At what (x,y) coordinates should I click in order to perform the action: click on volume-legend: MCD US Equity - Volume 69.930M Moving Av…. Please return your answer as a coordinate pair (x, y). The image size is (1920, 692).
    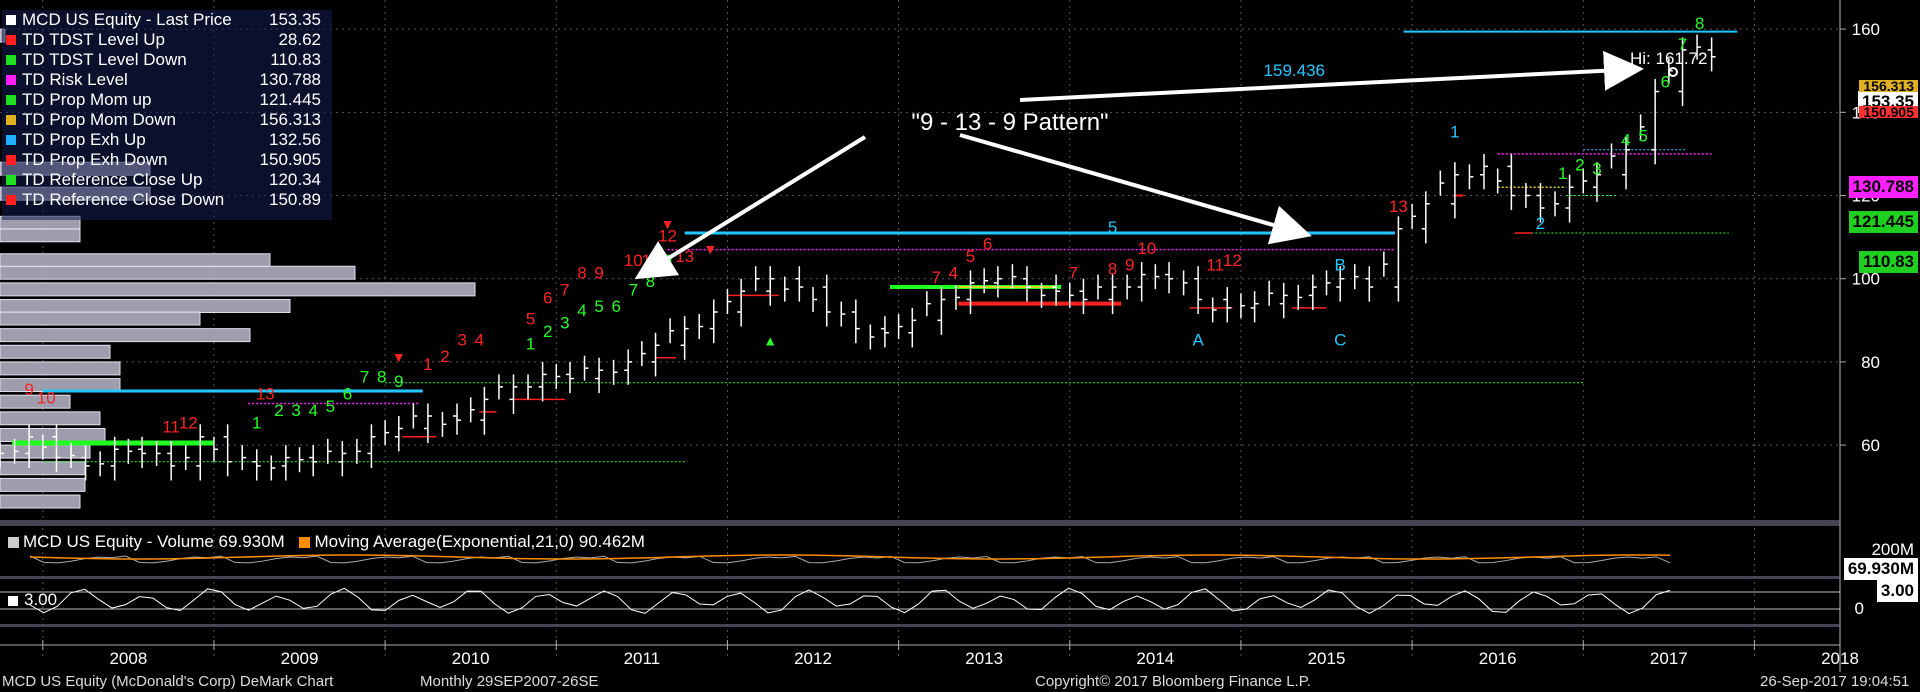
    Looking at the image, I should click on (326, 542).